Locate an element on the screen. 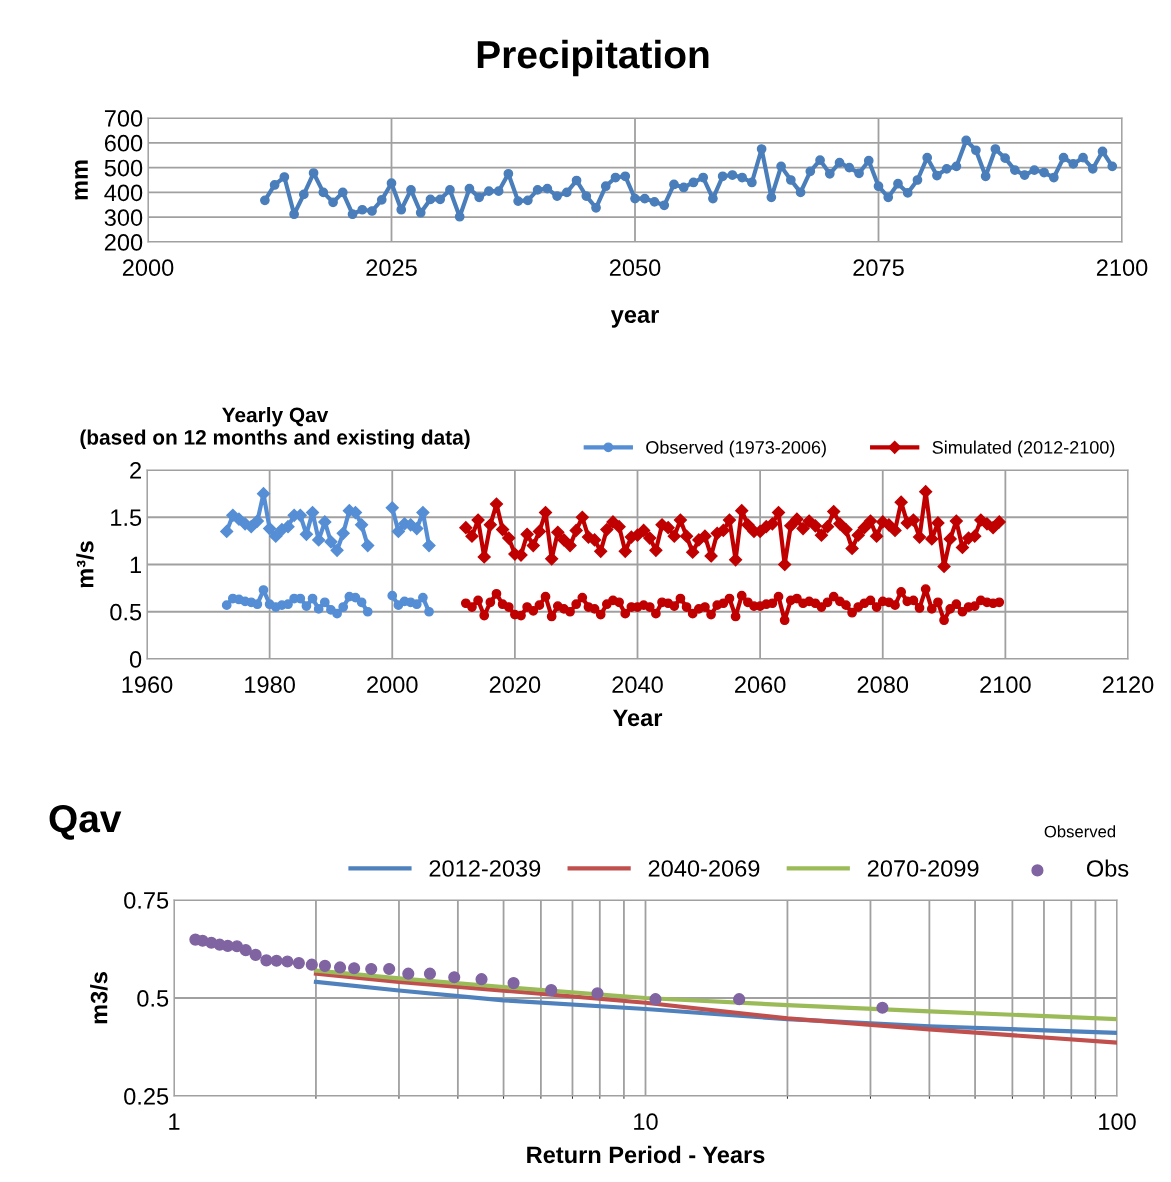 This screenshot has width=1171, height=1182. legend-label: Simulated (2012-2100) is located at coordinates (1023, 449).